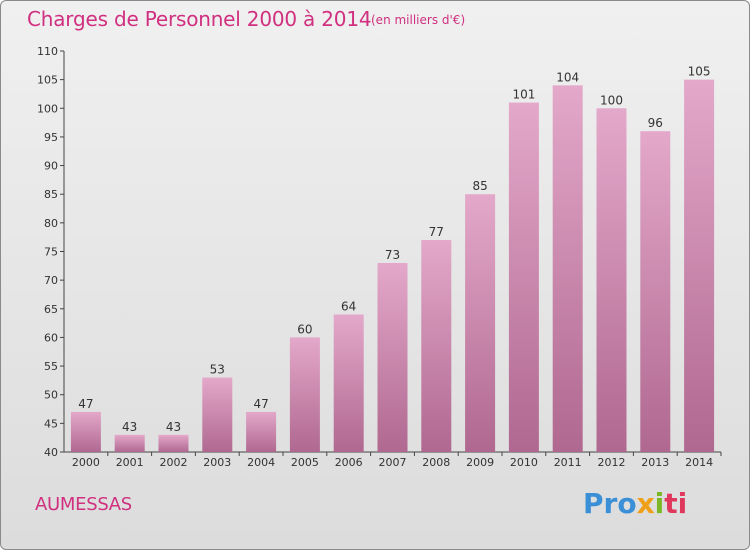 The image size is (750, 550). I want to click on x-tick-label: 2005, so click(305, 462).